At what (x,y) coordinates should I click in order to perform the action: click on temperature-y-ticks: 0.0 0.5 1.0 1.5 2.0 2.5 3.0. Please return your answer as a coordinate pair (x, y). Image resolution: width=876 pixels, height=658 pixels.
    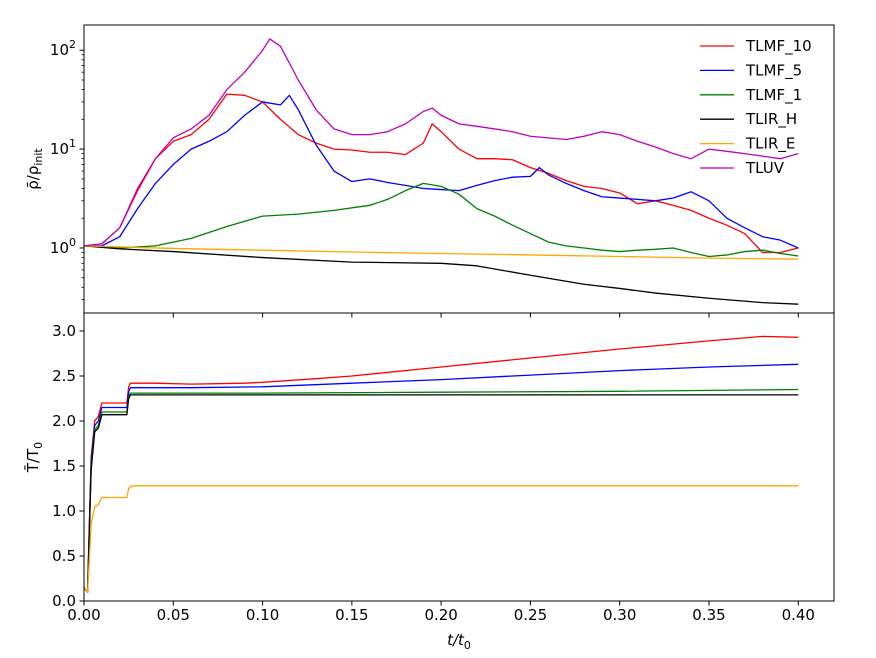
    Looking at the image, I should click on (68, 466).